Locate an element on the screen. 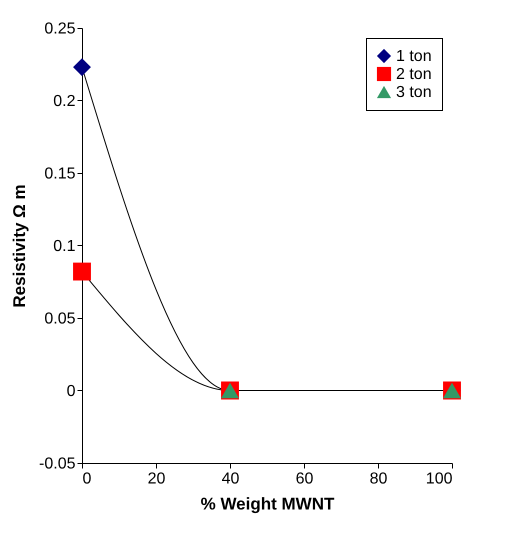 Image resolution: width=522 pixels, height=542 pixels. legend-label: 1 ton is located at coordinates (414, 56).